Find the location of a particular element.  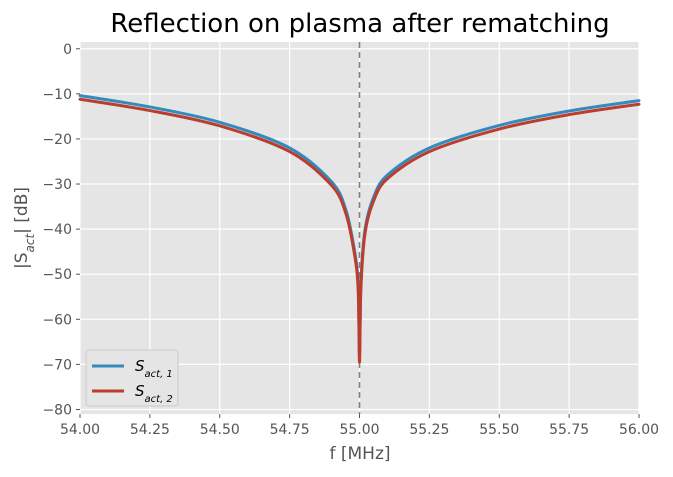

x-tick-label: 55.25 is located at coordinates (429, 430).